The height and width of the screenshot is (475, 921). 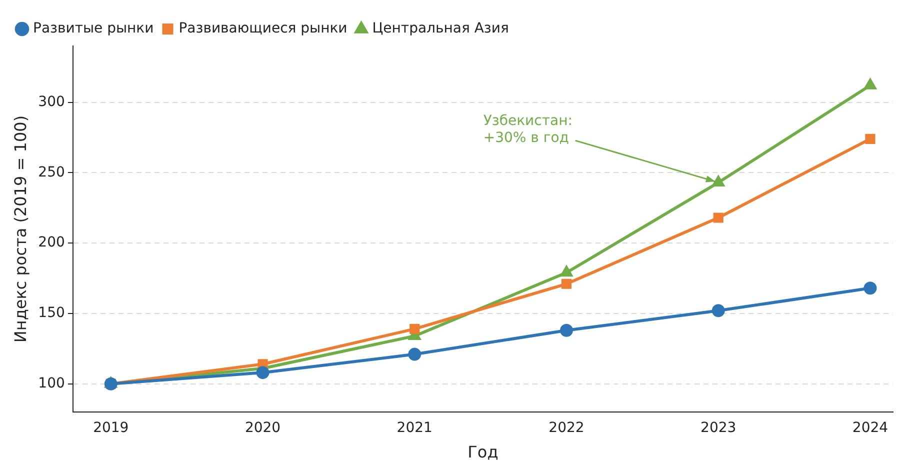 I want to click on x-tick-label: 2024, so click(x=870, y=428).